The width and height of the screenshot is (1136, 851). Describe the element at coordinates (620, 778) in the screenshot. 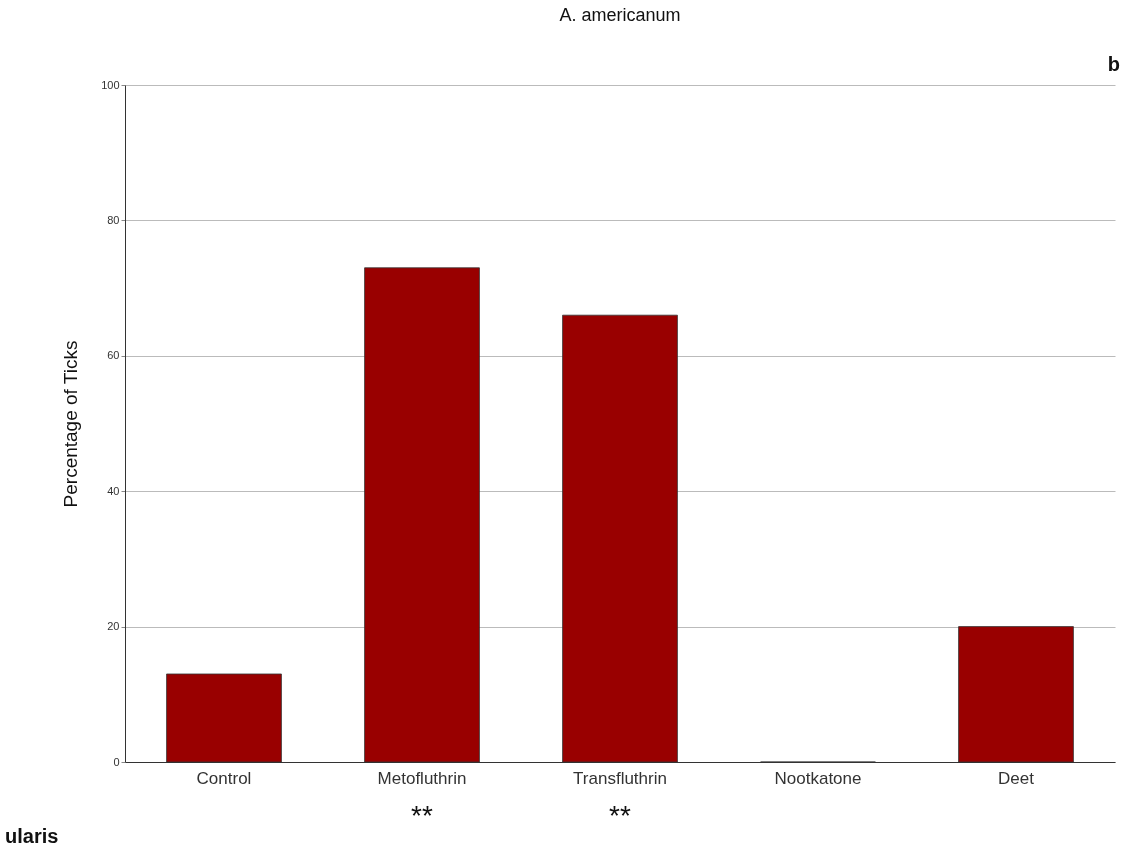

I see `x-tick-label: Transfluthrin` at that location.